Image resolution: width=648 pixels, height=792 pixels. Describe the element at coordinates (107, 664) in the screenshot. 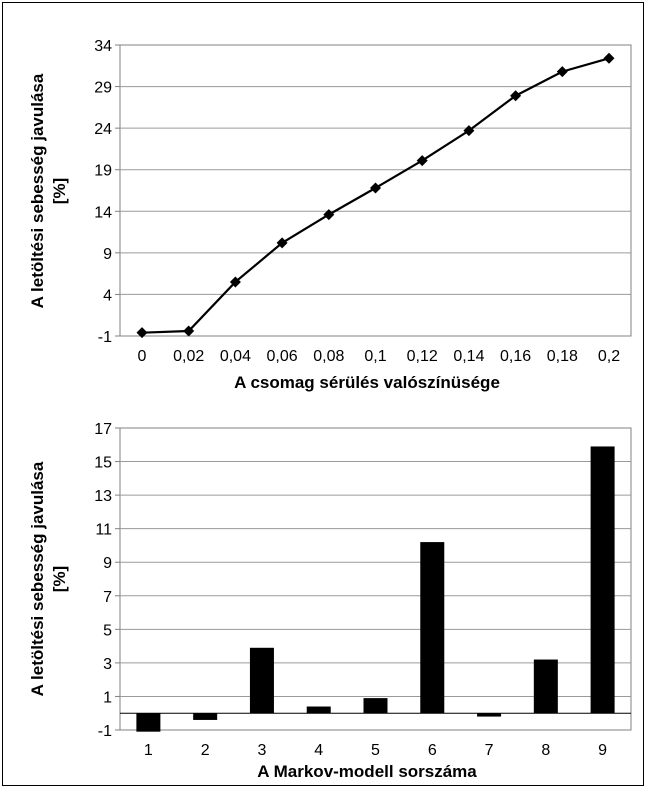

I see `bar-chart-y-tick-label: 3` at that location.